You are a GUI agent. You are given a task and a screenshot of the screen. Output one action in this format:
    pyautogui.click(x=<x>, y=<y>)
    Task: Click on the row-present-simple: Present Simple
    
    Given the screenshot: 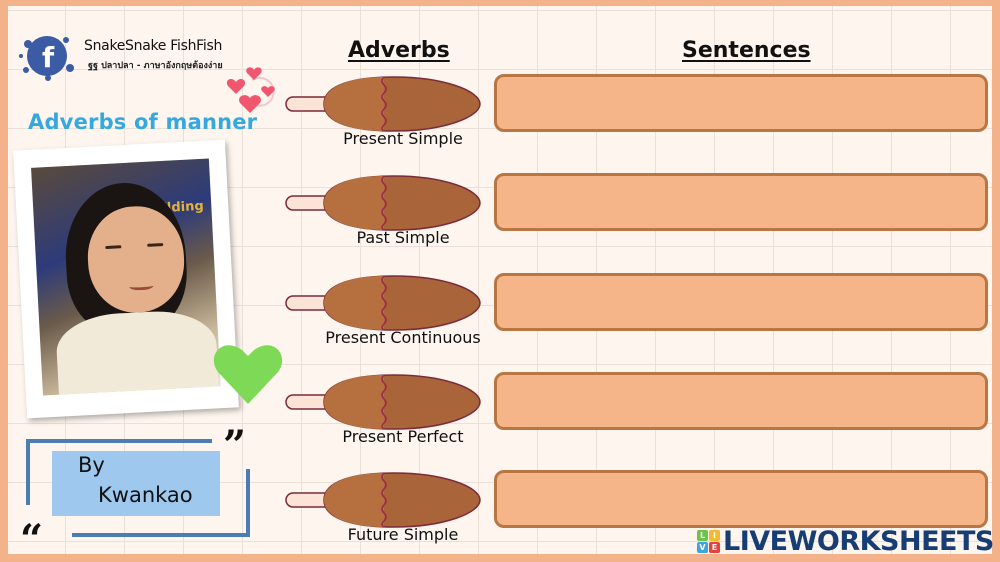 What is the action you would take?
    pyautogui.click(x=638, y=118)
    